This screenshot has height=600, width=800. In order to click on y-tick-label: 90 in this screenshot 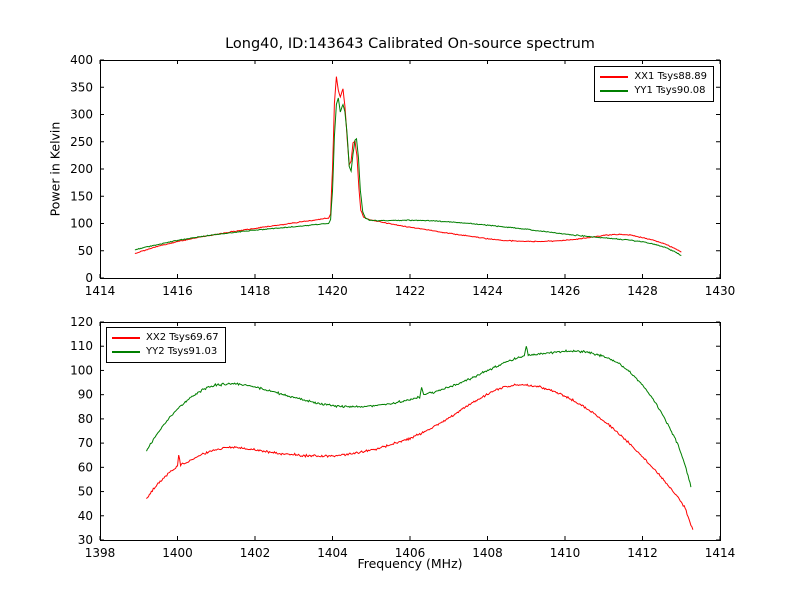, I will do `click(85, 395)`.